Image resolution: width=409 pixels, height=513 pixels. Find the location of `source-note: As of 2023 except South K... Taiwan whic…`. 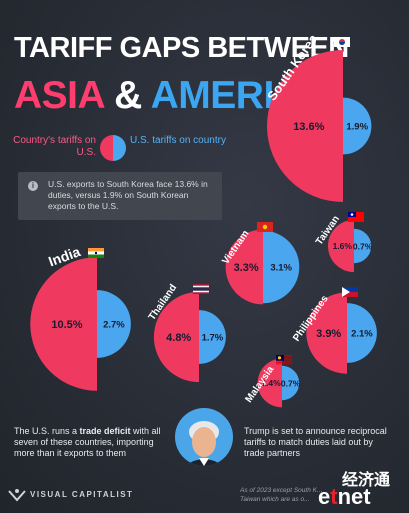

source-note: As of 2023 except South K... Taiwan whic… is located at coordinates (281, 495).